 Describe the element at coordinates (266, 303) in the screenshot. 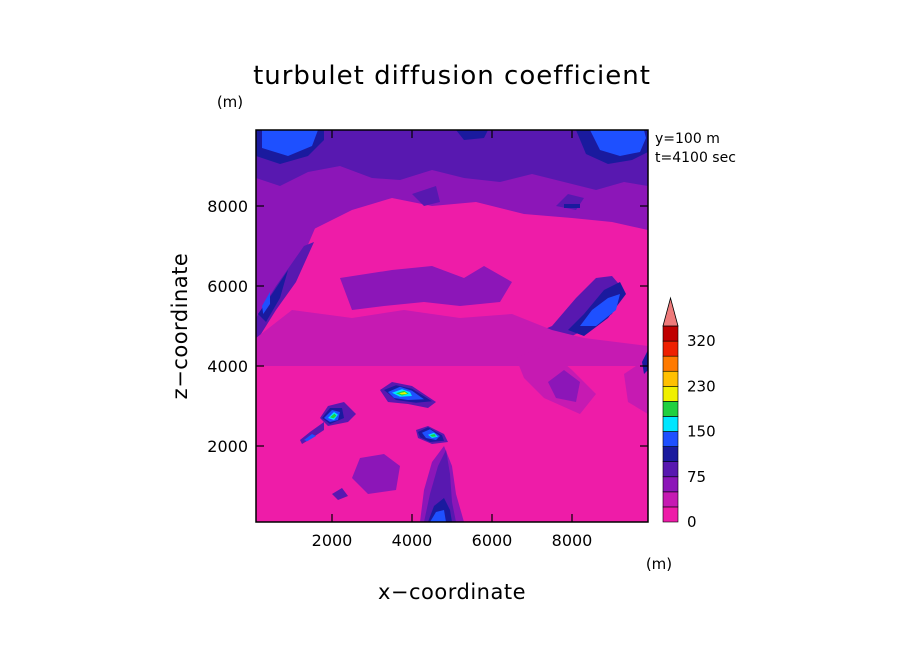

I see `contour-region-left-streak-cyan` at that location.